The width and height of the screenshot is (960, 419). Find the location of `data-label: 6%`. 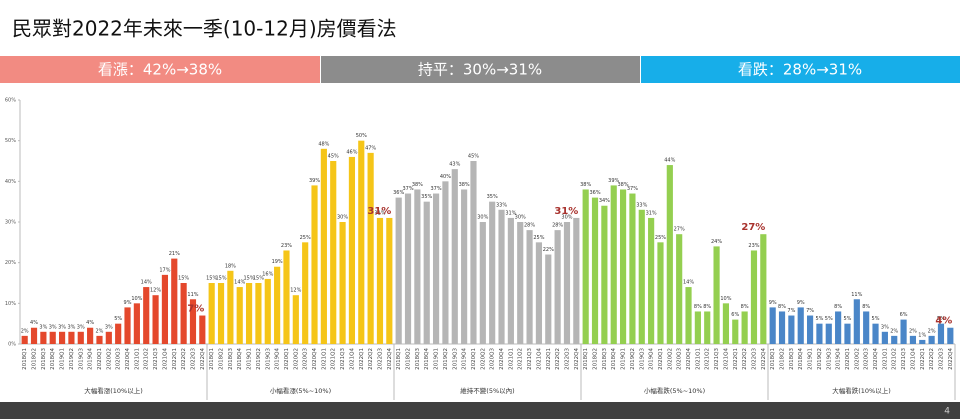

data-label: 6% is located at coordinates (735, 315).